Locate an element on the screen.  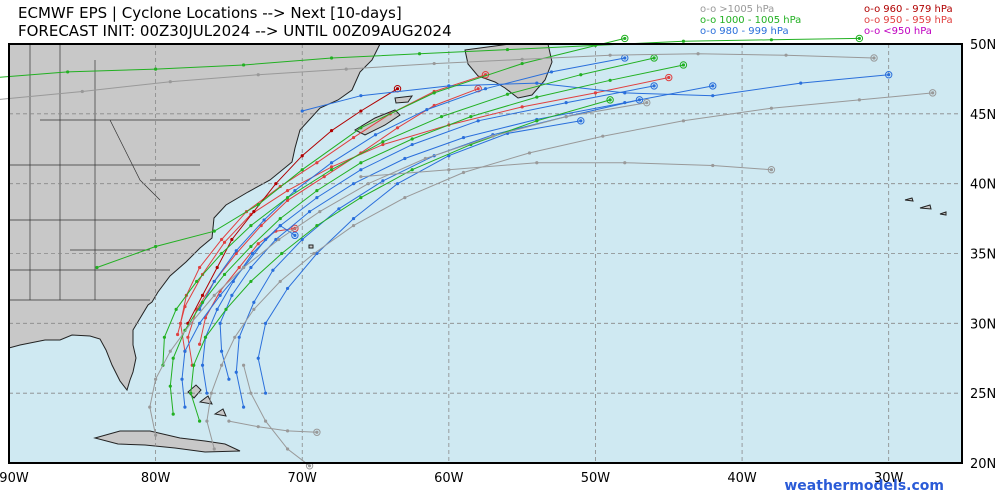
land-pei is located at coordinates (404, 99).